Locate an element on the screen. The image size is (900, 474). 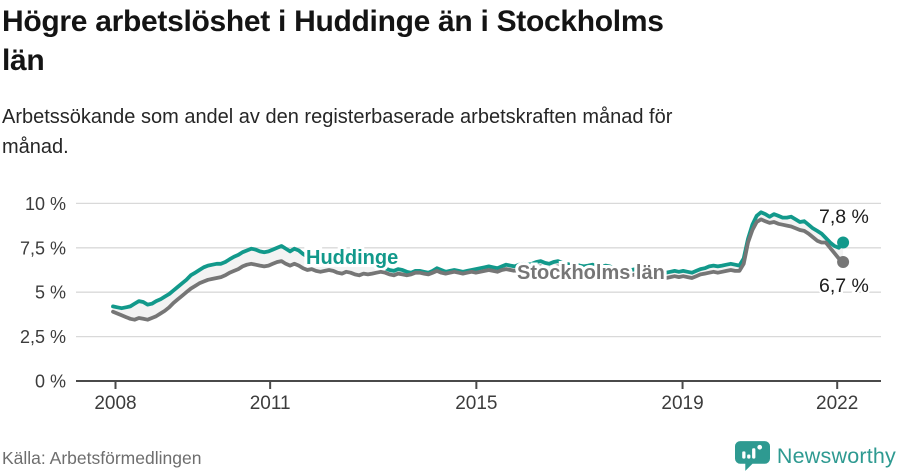
huddinge-series-label: Huddinge is located at coordinates (352, 258).